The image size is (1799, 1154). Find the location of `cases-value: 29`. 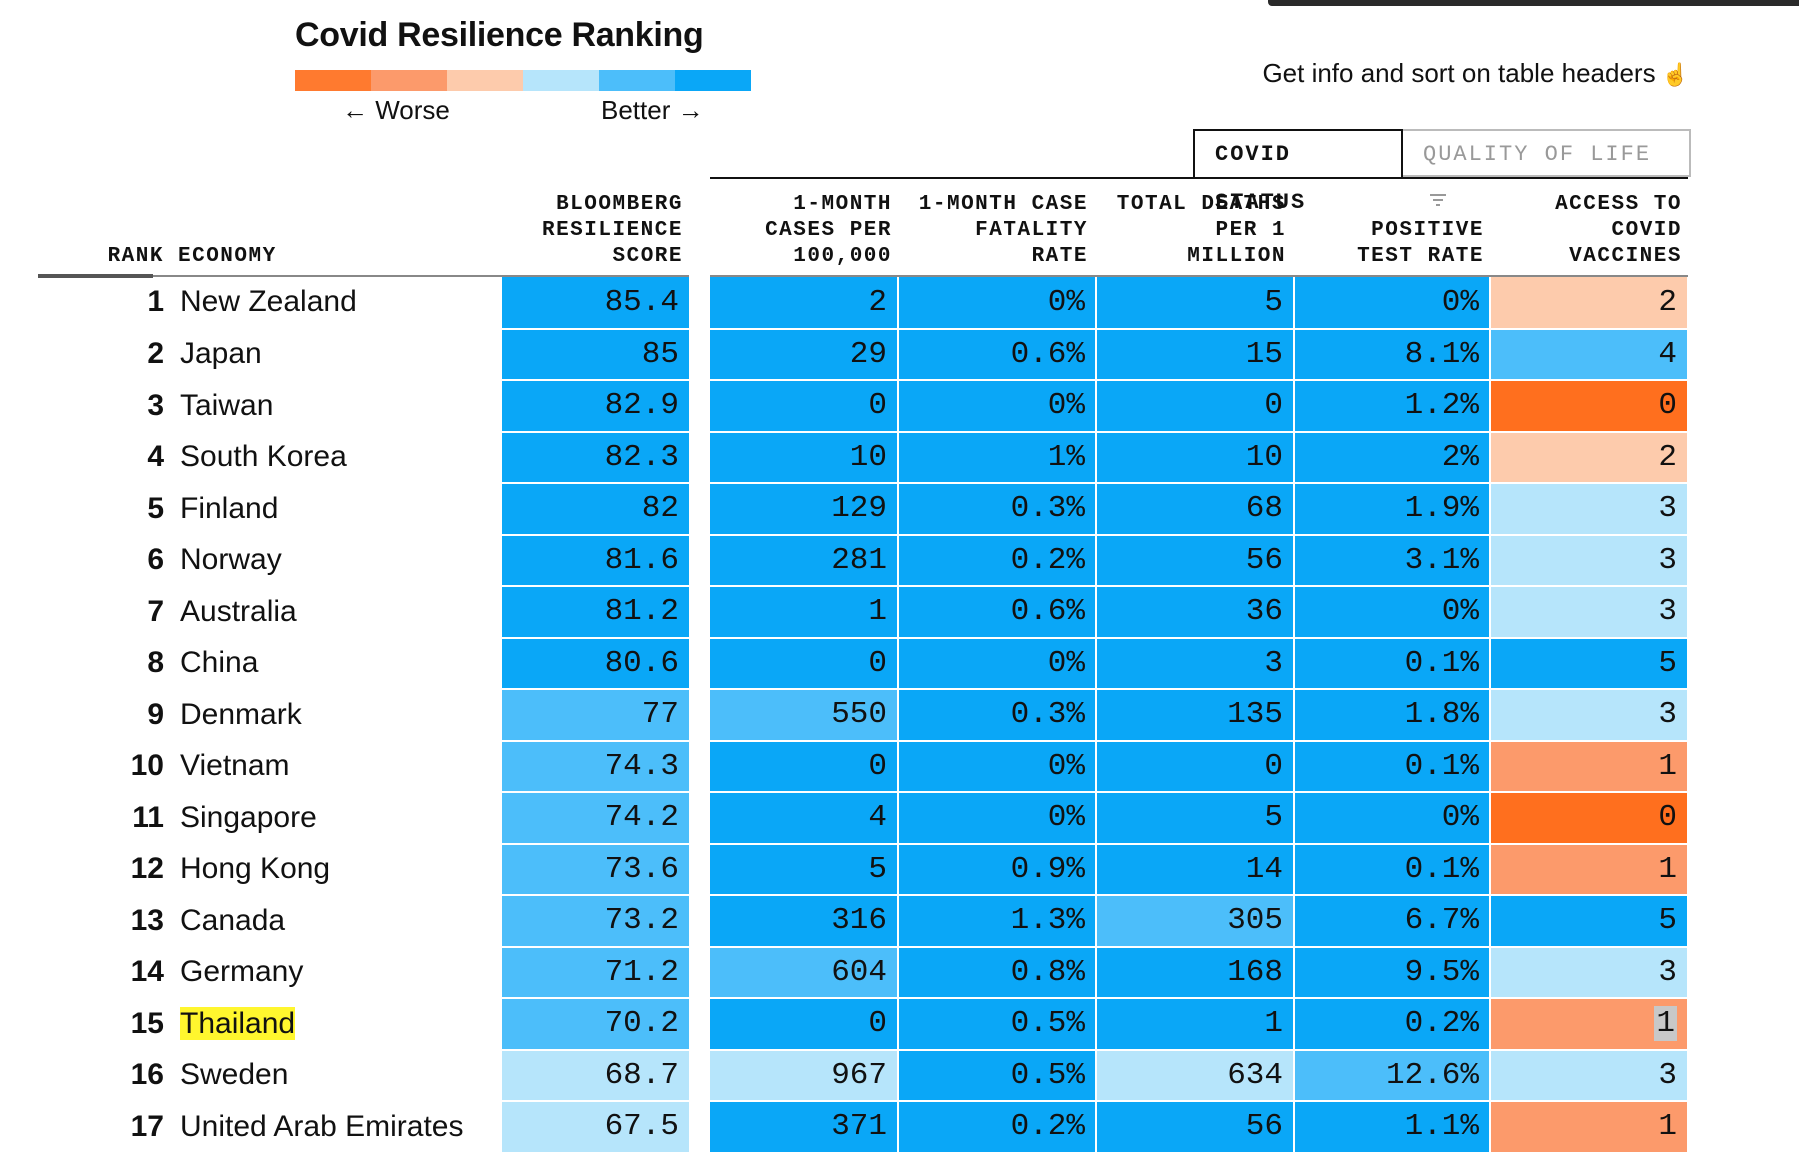

cases-value: 29 is located at coordinates (868, 354).